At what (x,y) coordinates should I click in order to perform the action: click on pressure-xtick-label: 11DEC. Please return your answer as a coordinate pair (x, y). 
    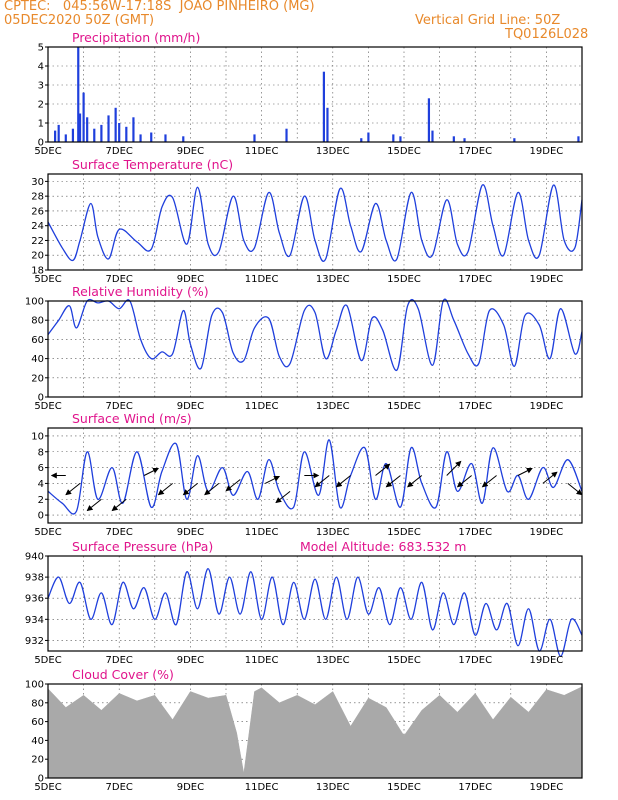
    Looking at the image, I should click on (262, 660).